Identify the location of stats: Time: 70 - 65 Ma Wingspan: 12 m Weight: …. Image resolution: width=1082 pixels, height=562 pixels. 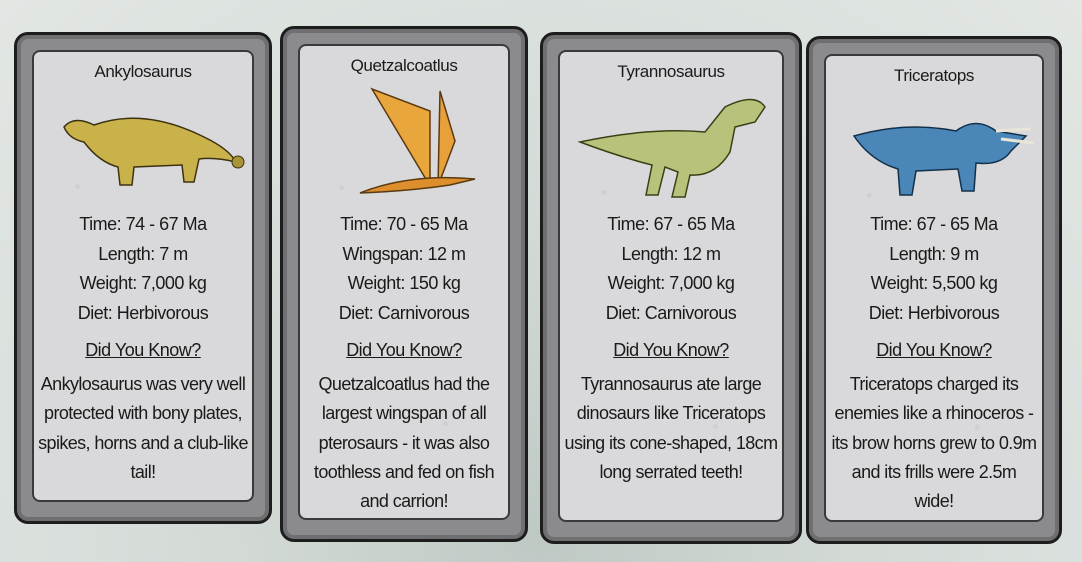
(404, 269).